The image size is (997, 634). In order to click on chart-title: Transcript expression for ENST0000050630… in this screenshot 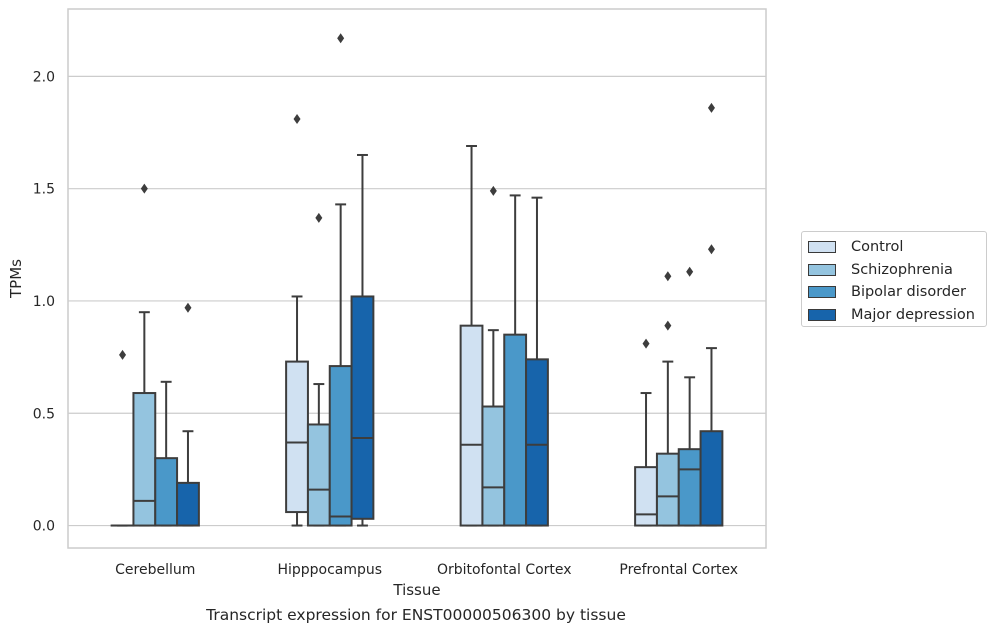, I will do `click(416, 615)`.